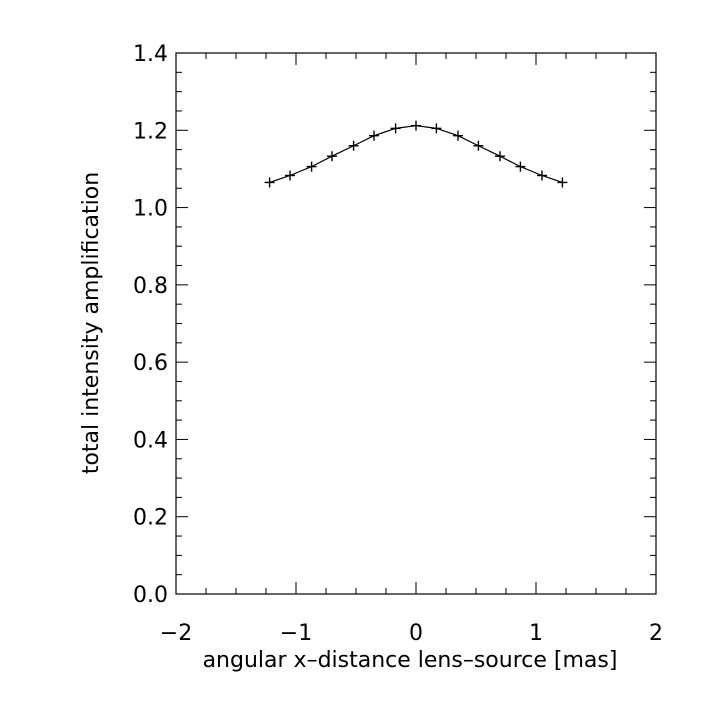 This screenshot has height=707, width=707. I want to click on y-tick-label: 1.0, so click(150, 209).